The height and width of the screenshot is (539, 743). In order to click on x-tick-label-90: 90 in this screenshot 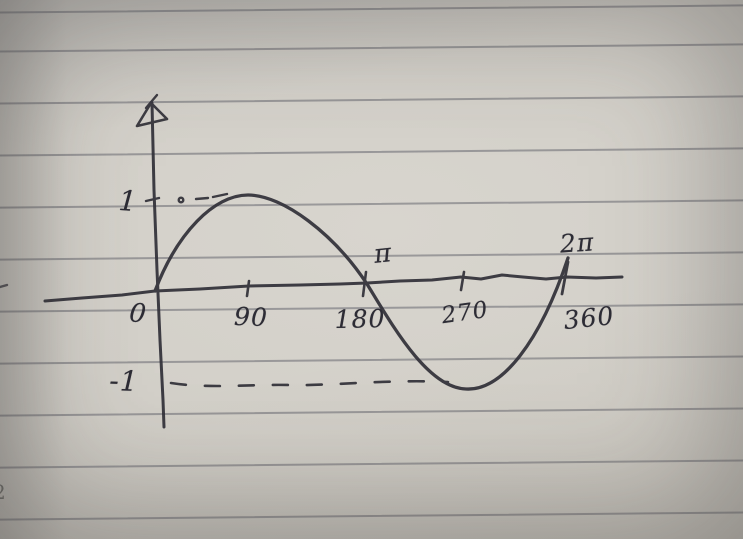, I will do `click(251, 317)`.